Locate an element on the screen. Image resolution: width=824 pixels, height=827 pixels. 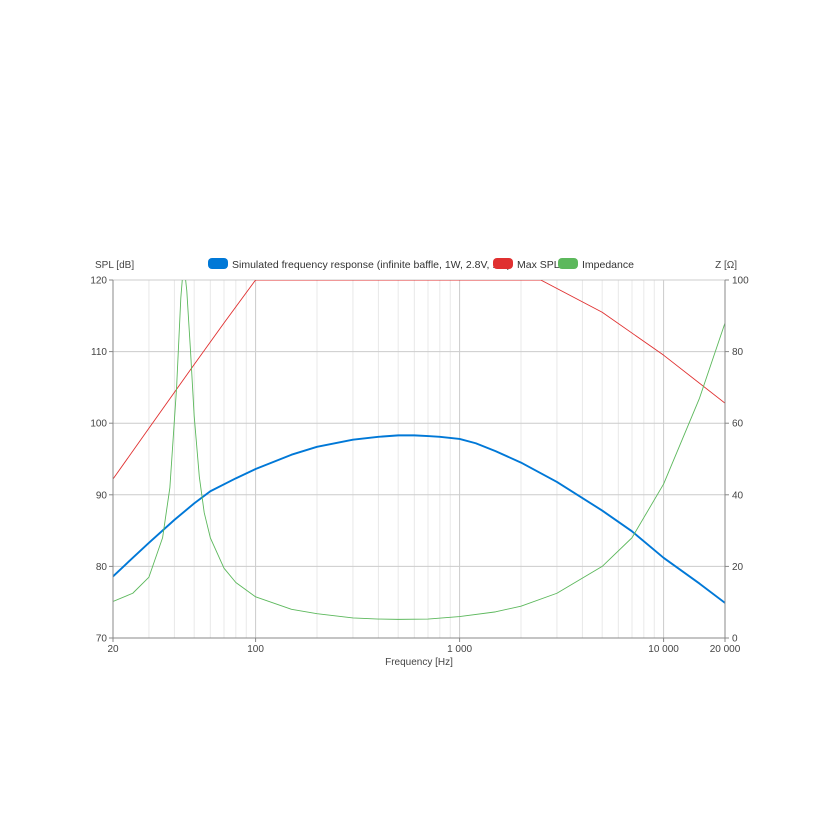
legend-swatch-frequency-response is located at coordinates (218, 263).